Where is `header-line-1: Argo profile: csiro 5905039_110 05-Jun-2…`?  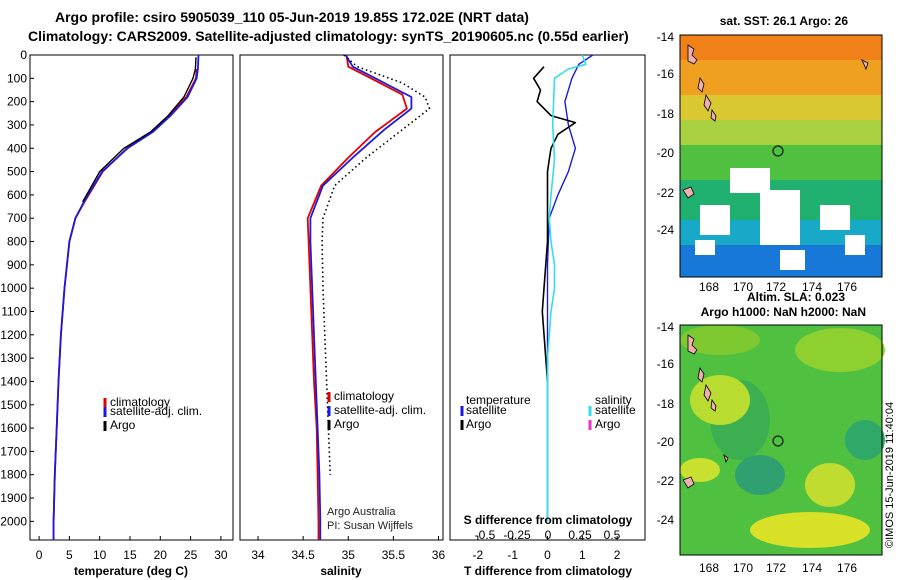 header-line-1: Argo profile: csiro 5905039_110 05-Jun-2… is located at coordinates (292, 17).